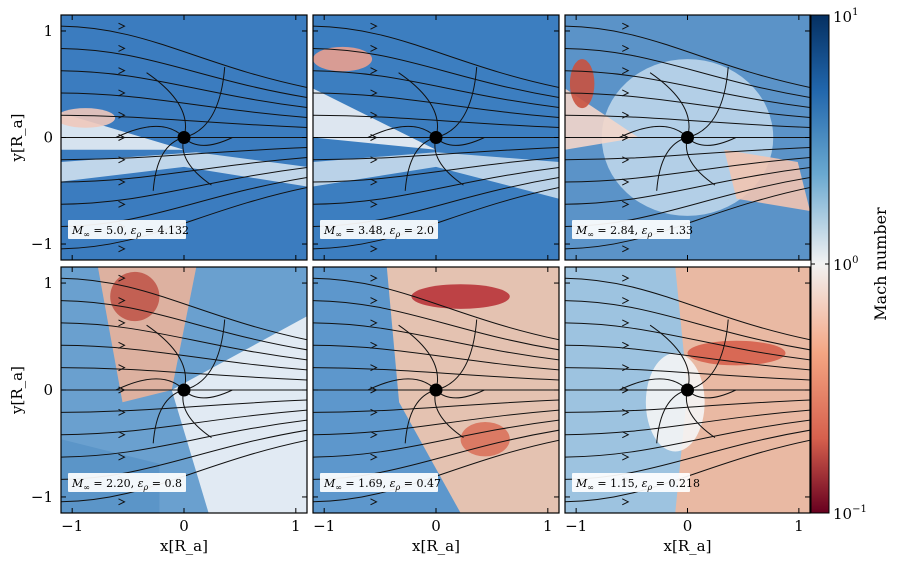  I want to click on parameter-annotation: M∞ = 1.15, ερ = 0.218, so click(636, 482).